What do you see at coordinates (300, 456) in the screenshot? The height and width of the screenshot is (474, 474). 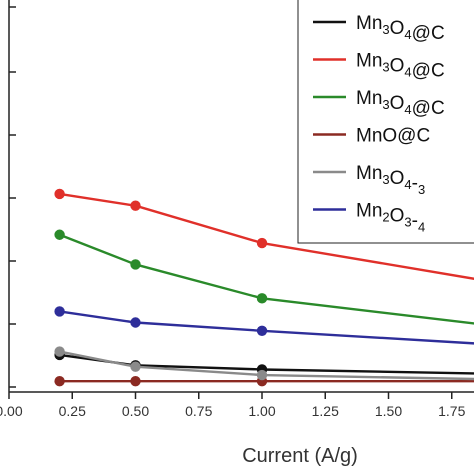 I see `x-axis-title: Current (A/g)` at bounding box center [300, 456].